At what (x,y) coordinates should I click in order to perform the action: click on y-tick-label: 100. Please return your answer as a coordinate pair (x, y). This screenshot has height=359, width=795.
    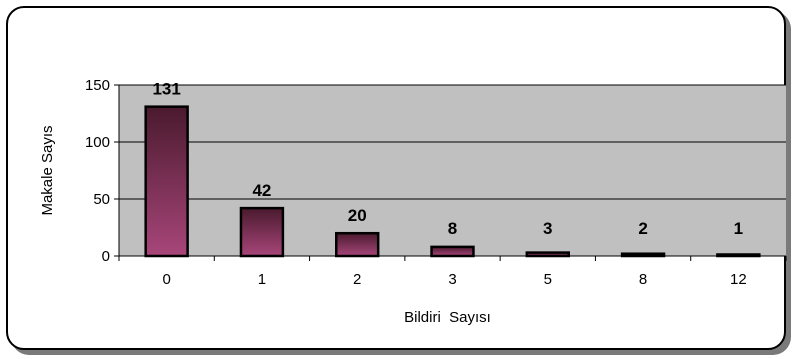
    Looking at the image, I should click on (97, 142).